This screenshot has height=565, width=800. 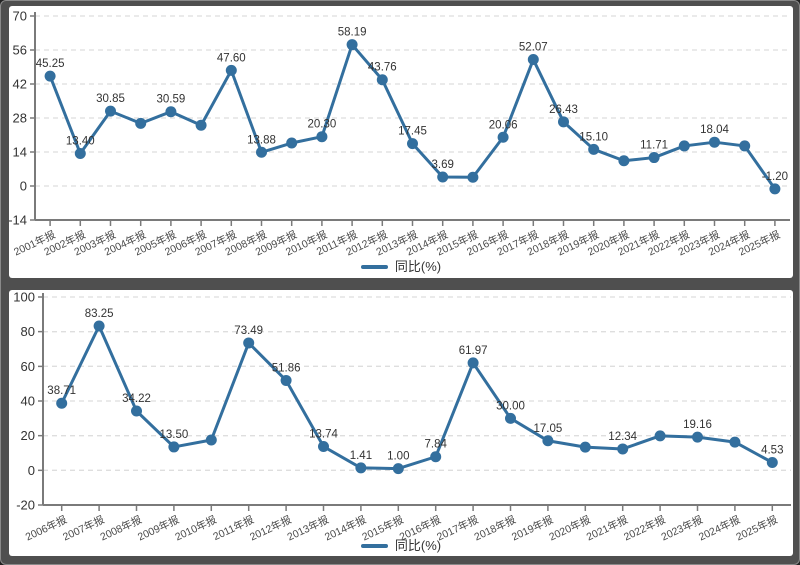 What do you see at coordinates (174, 435) in the screenshot?
I see `data-point-label: 13.50` at bounding box center [174, 435].